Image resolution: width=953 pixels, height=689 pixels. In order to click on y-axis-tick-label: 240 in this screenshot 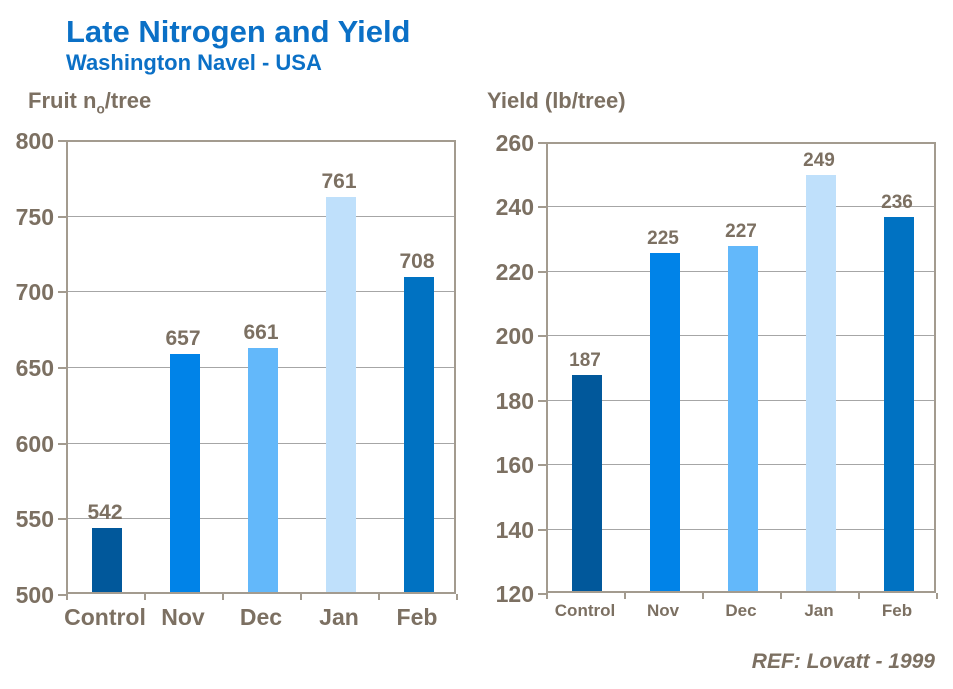, I will do `click(514, 206)`.